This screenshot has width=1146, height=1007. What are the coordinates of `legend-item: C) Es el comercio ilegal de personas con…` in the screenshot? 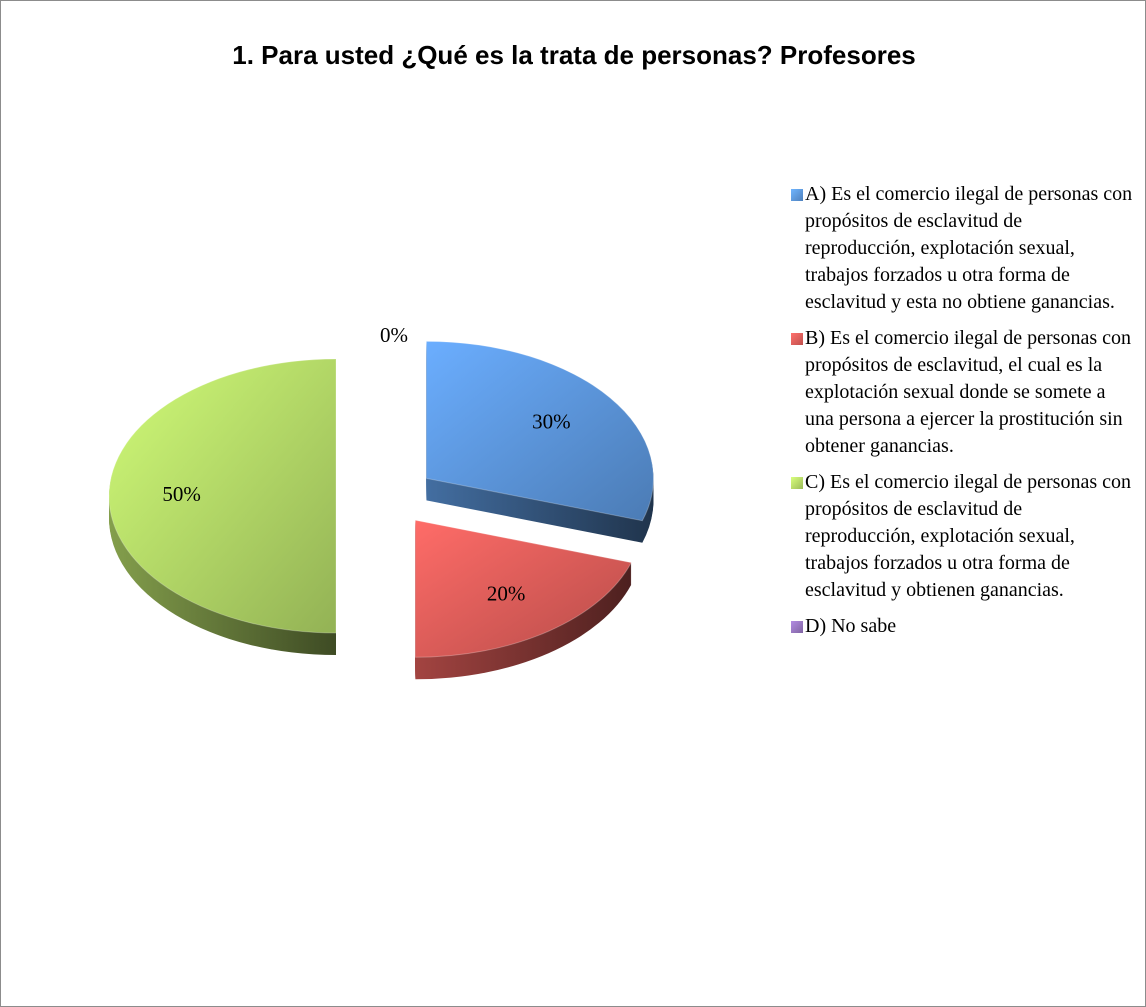 It's located at (962, 536).